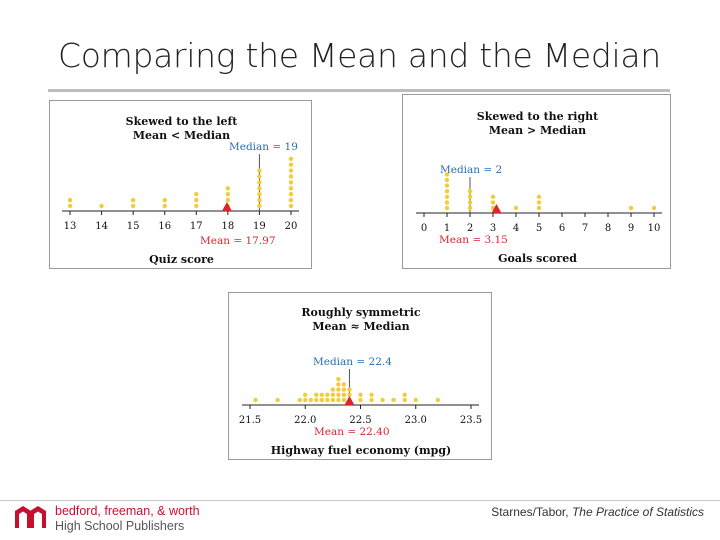 The height and width of the screenshot is (540, 720). Describe the element at coordinates (493, 228) in the screenshot. I see `x-tick-label: 3` at that location.